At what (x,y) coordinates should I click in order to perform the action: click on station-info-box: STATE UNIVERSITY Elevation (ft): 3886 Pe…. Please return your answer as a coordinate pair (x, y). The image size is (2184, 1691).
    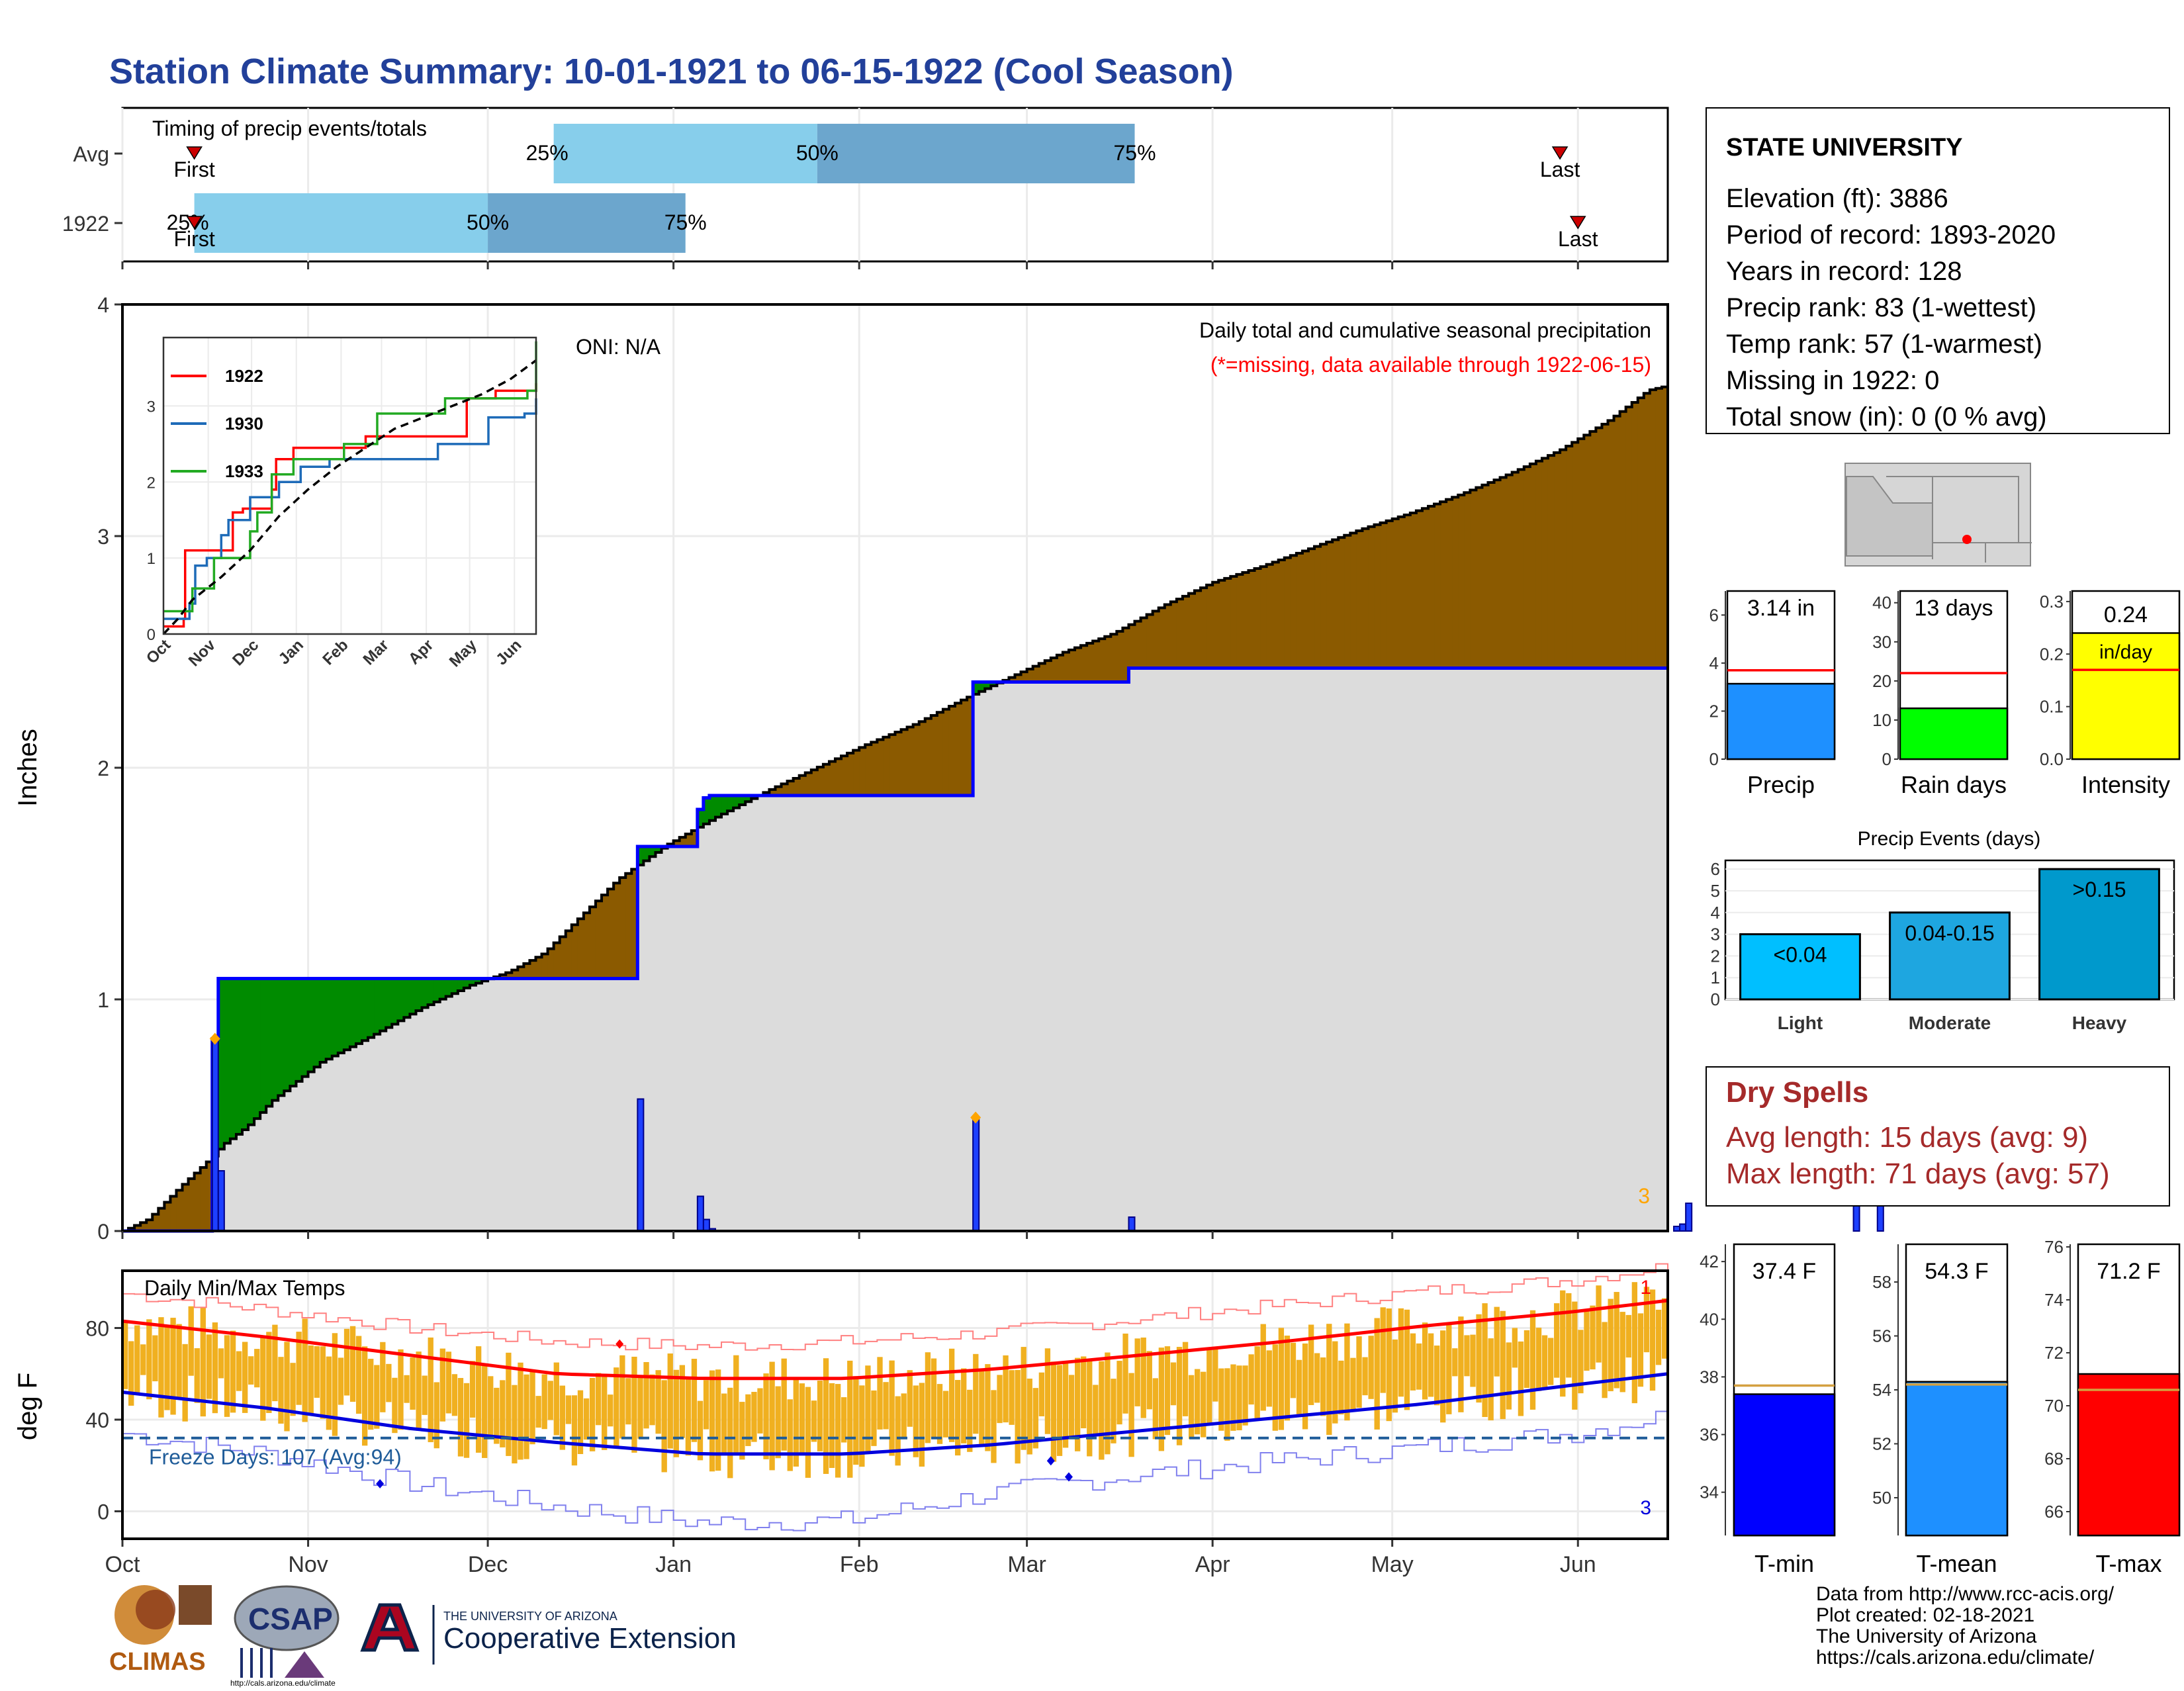
    Looking at the image, I should click on (1938, 270).